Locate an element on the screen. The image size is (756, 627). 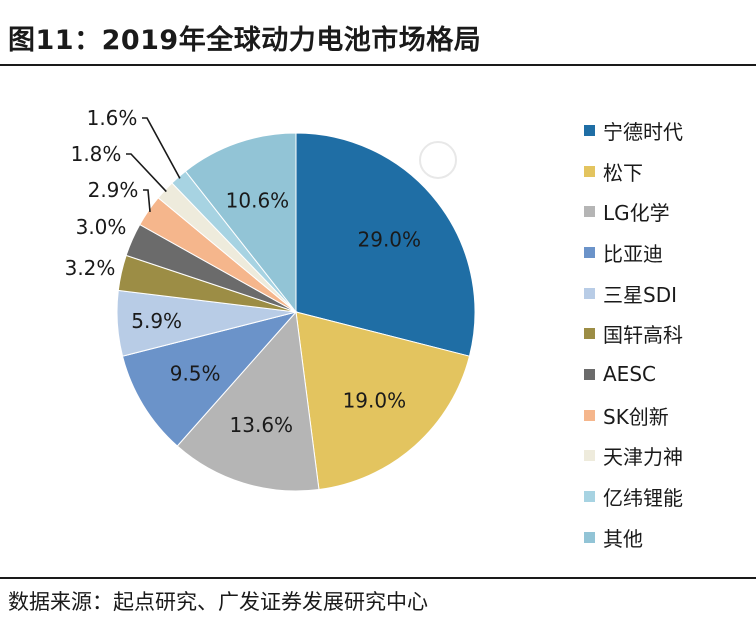
value-label-11: 10.6% is located at coordinates (258, 200).